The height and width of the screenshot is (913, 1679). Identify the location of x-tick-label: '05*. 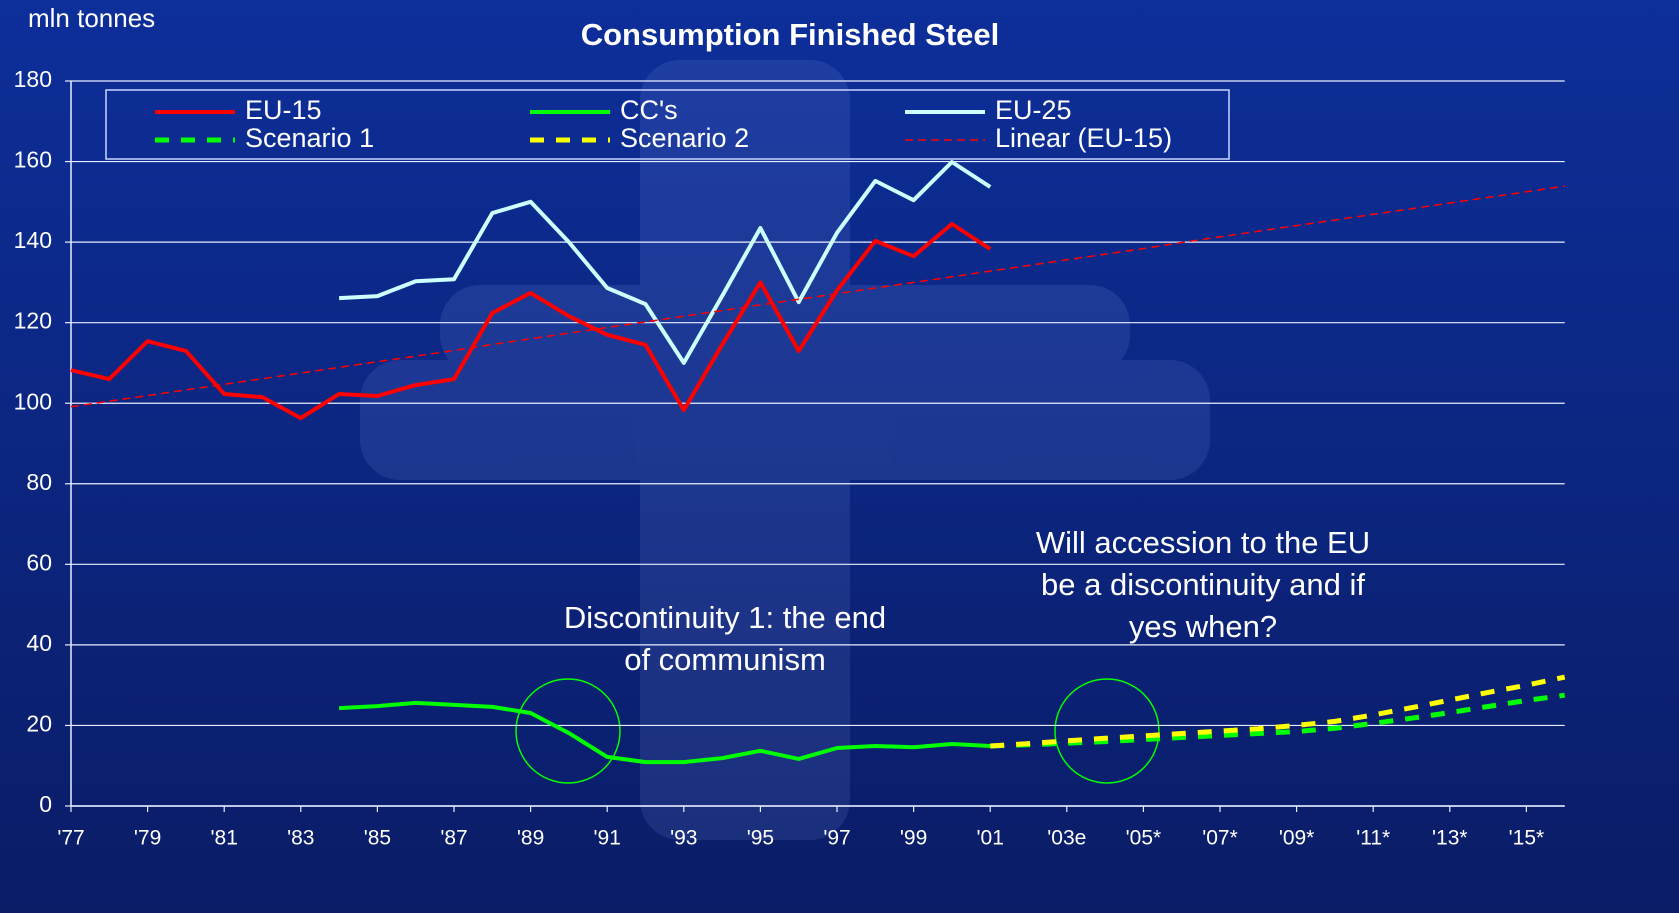
(1144, 838).